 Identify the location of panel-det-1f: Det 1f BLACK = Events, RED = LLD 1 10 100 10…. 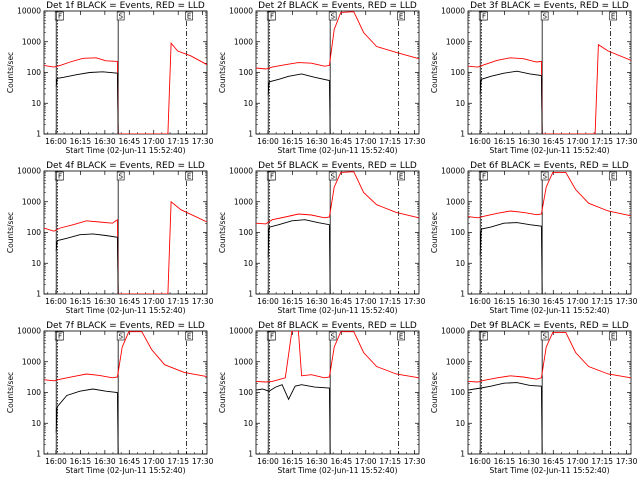
(110, 78).